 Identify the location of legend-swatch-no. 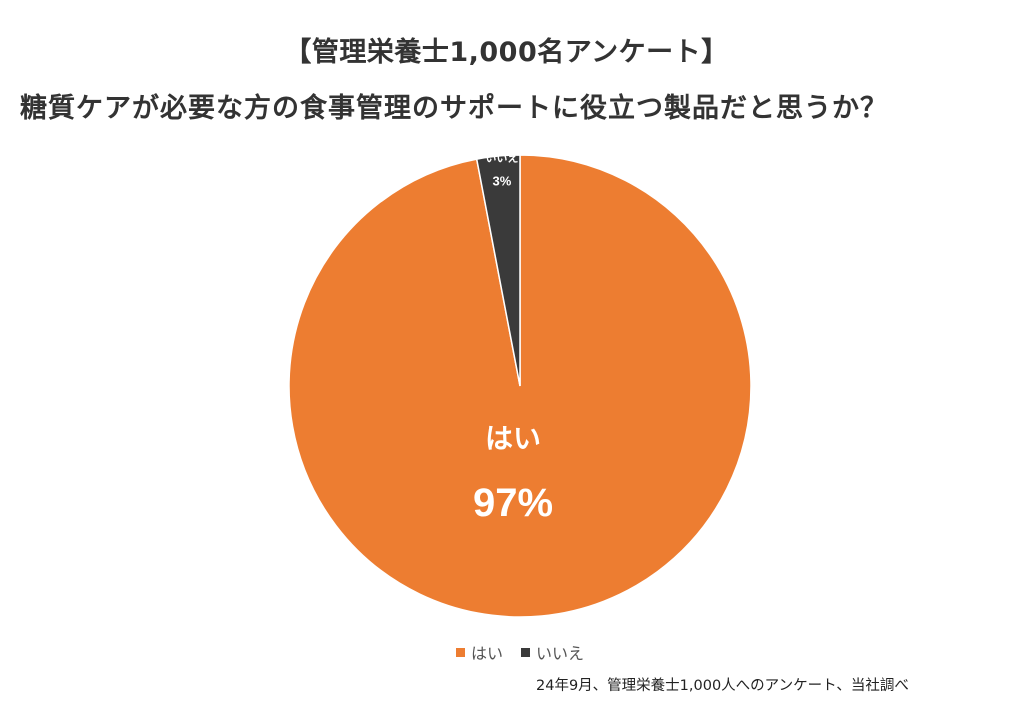
(526, 652).